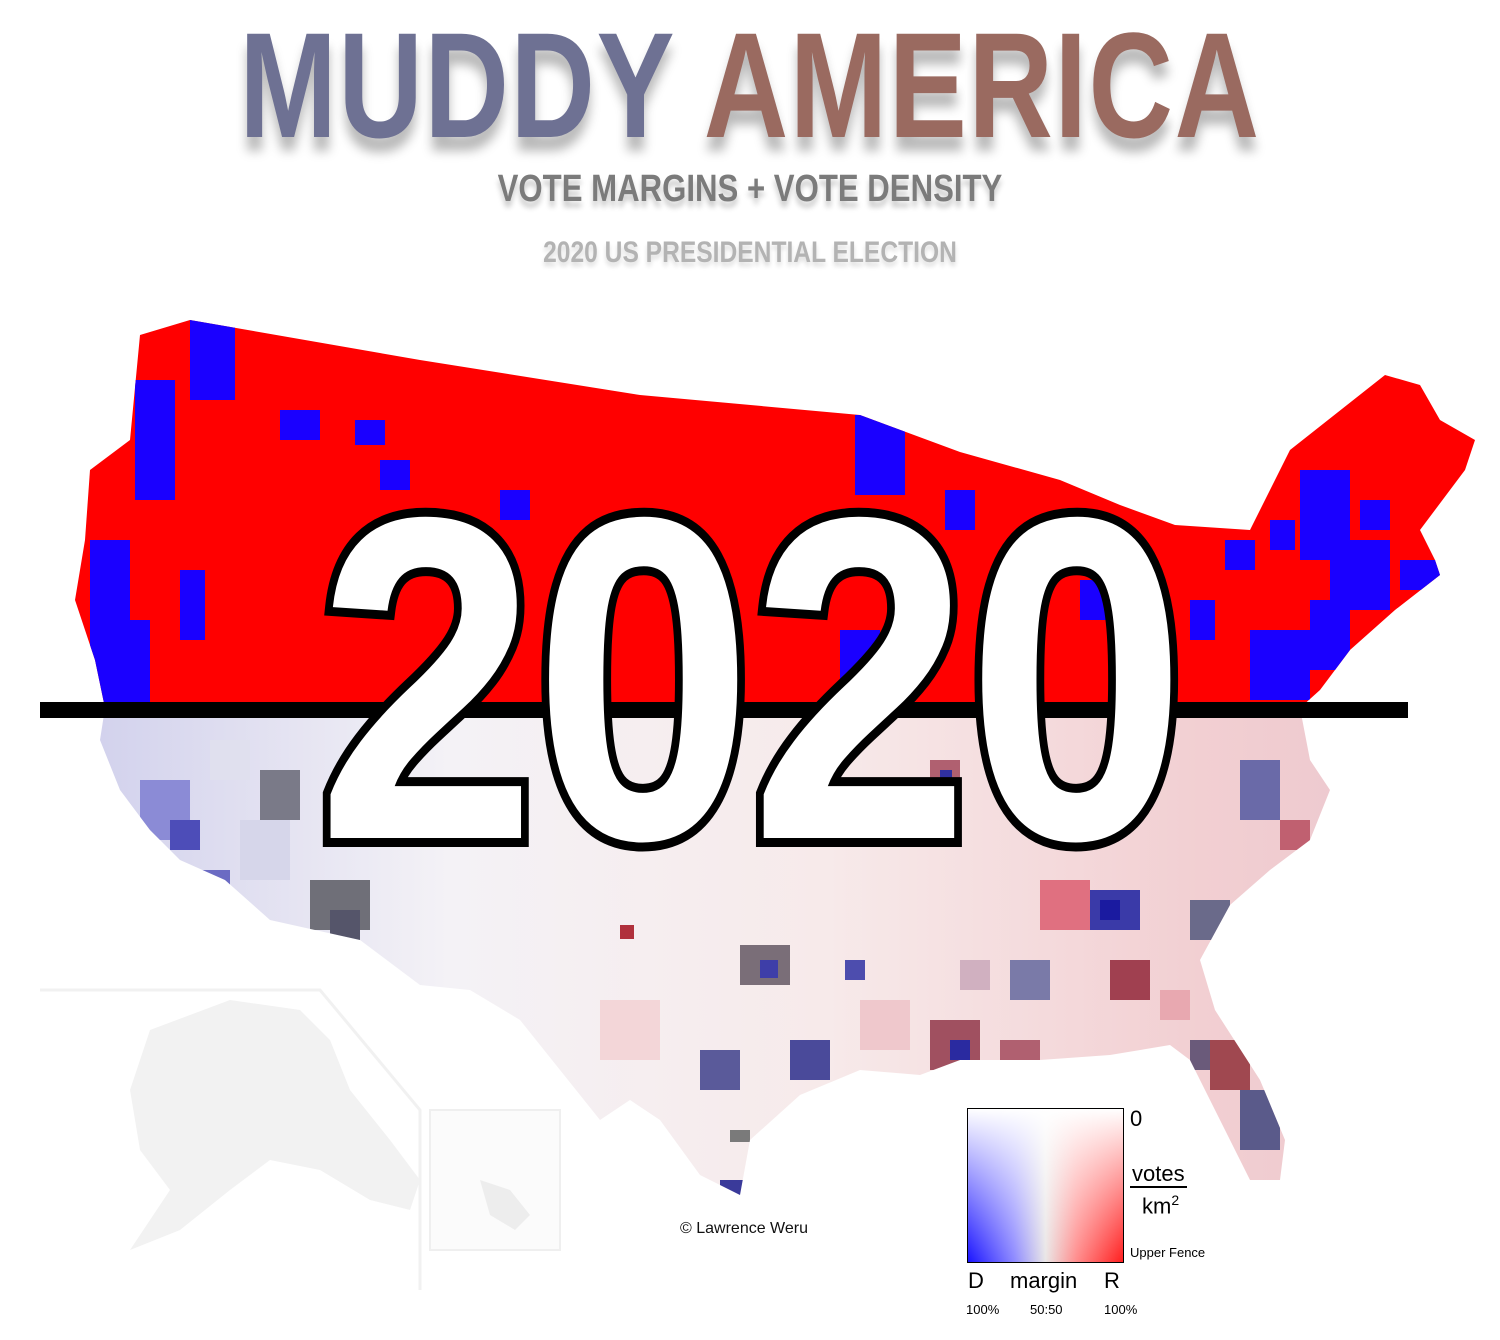 Image resolution: width=1500 pixels, height=1340 pixels. I want to click on legend-axis-label: margin, so click(1044, 1280).